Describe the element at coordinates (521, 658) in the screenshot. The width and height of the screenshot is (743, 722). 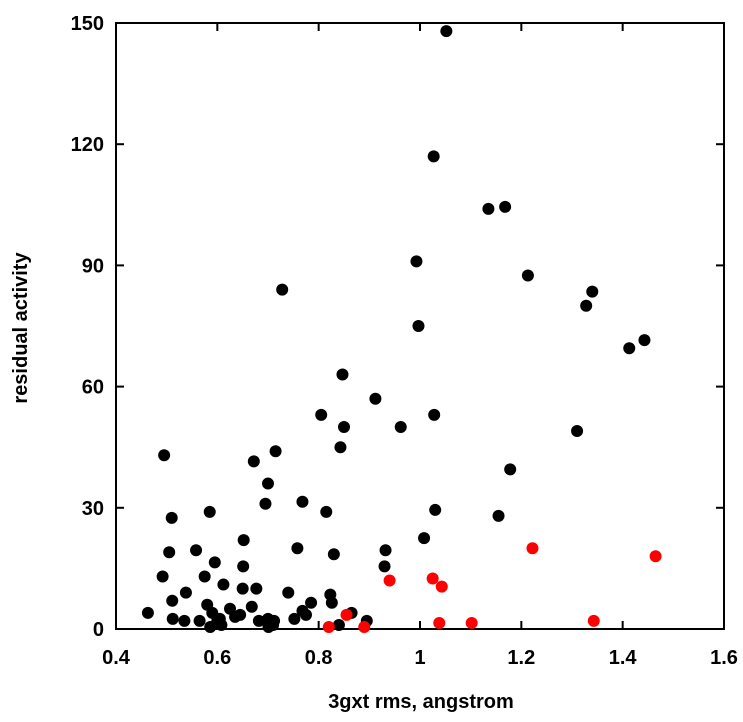
I see `x-tick-label: 1.2` at that location.